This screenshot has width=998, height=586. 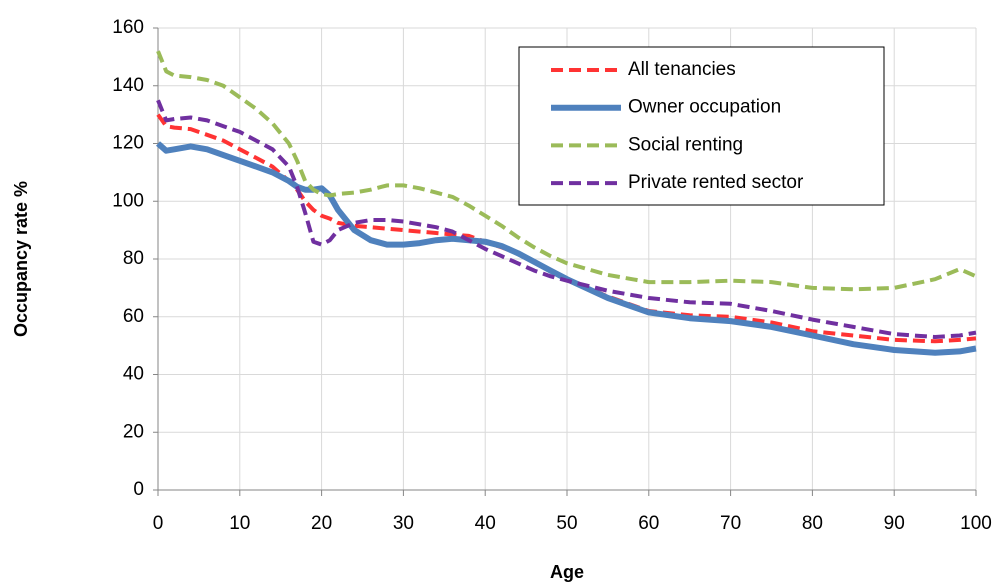 What do you see at coordinates (133, 431) in the screenshot?
I see `y-tick-label: 20` at bounding box center [133, 431].